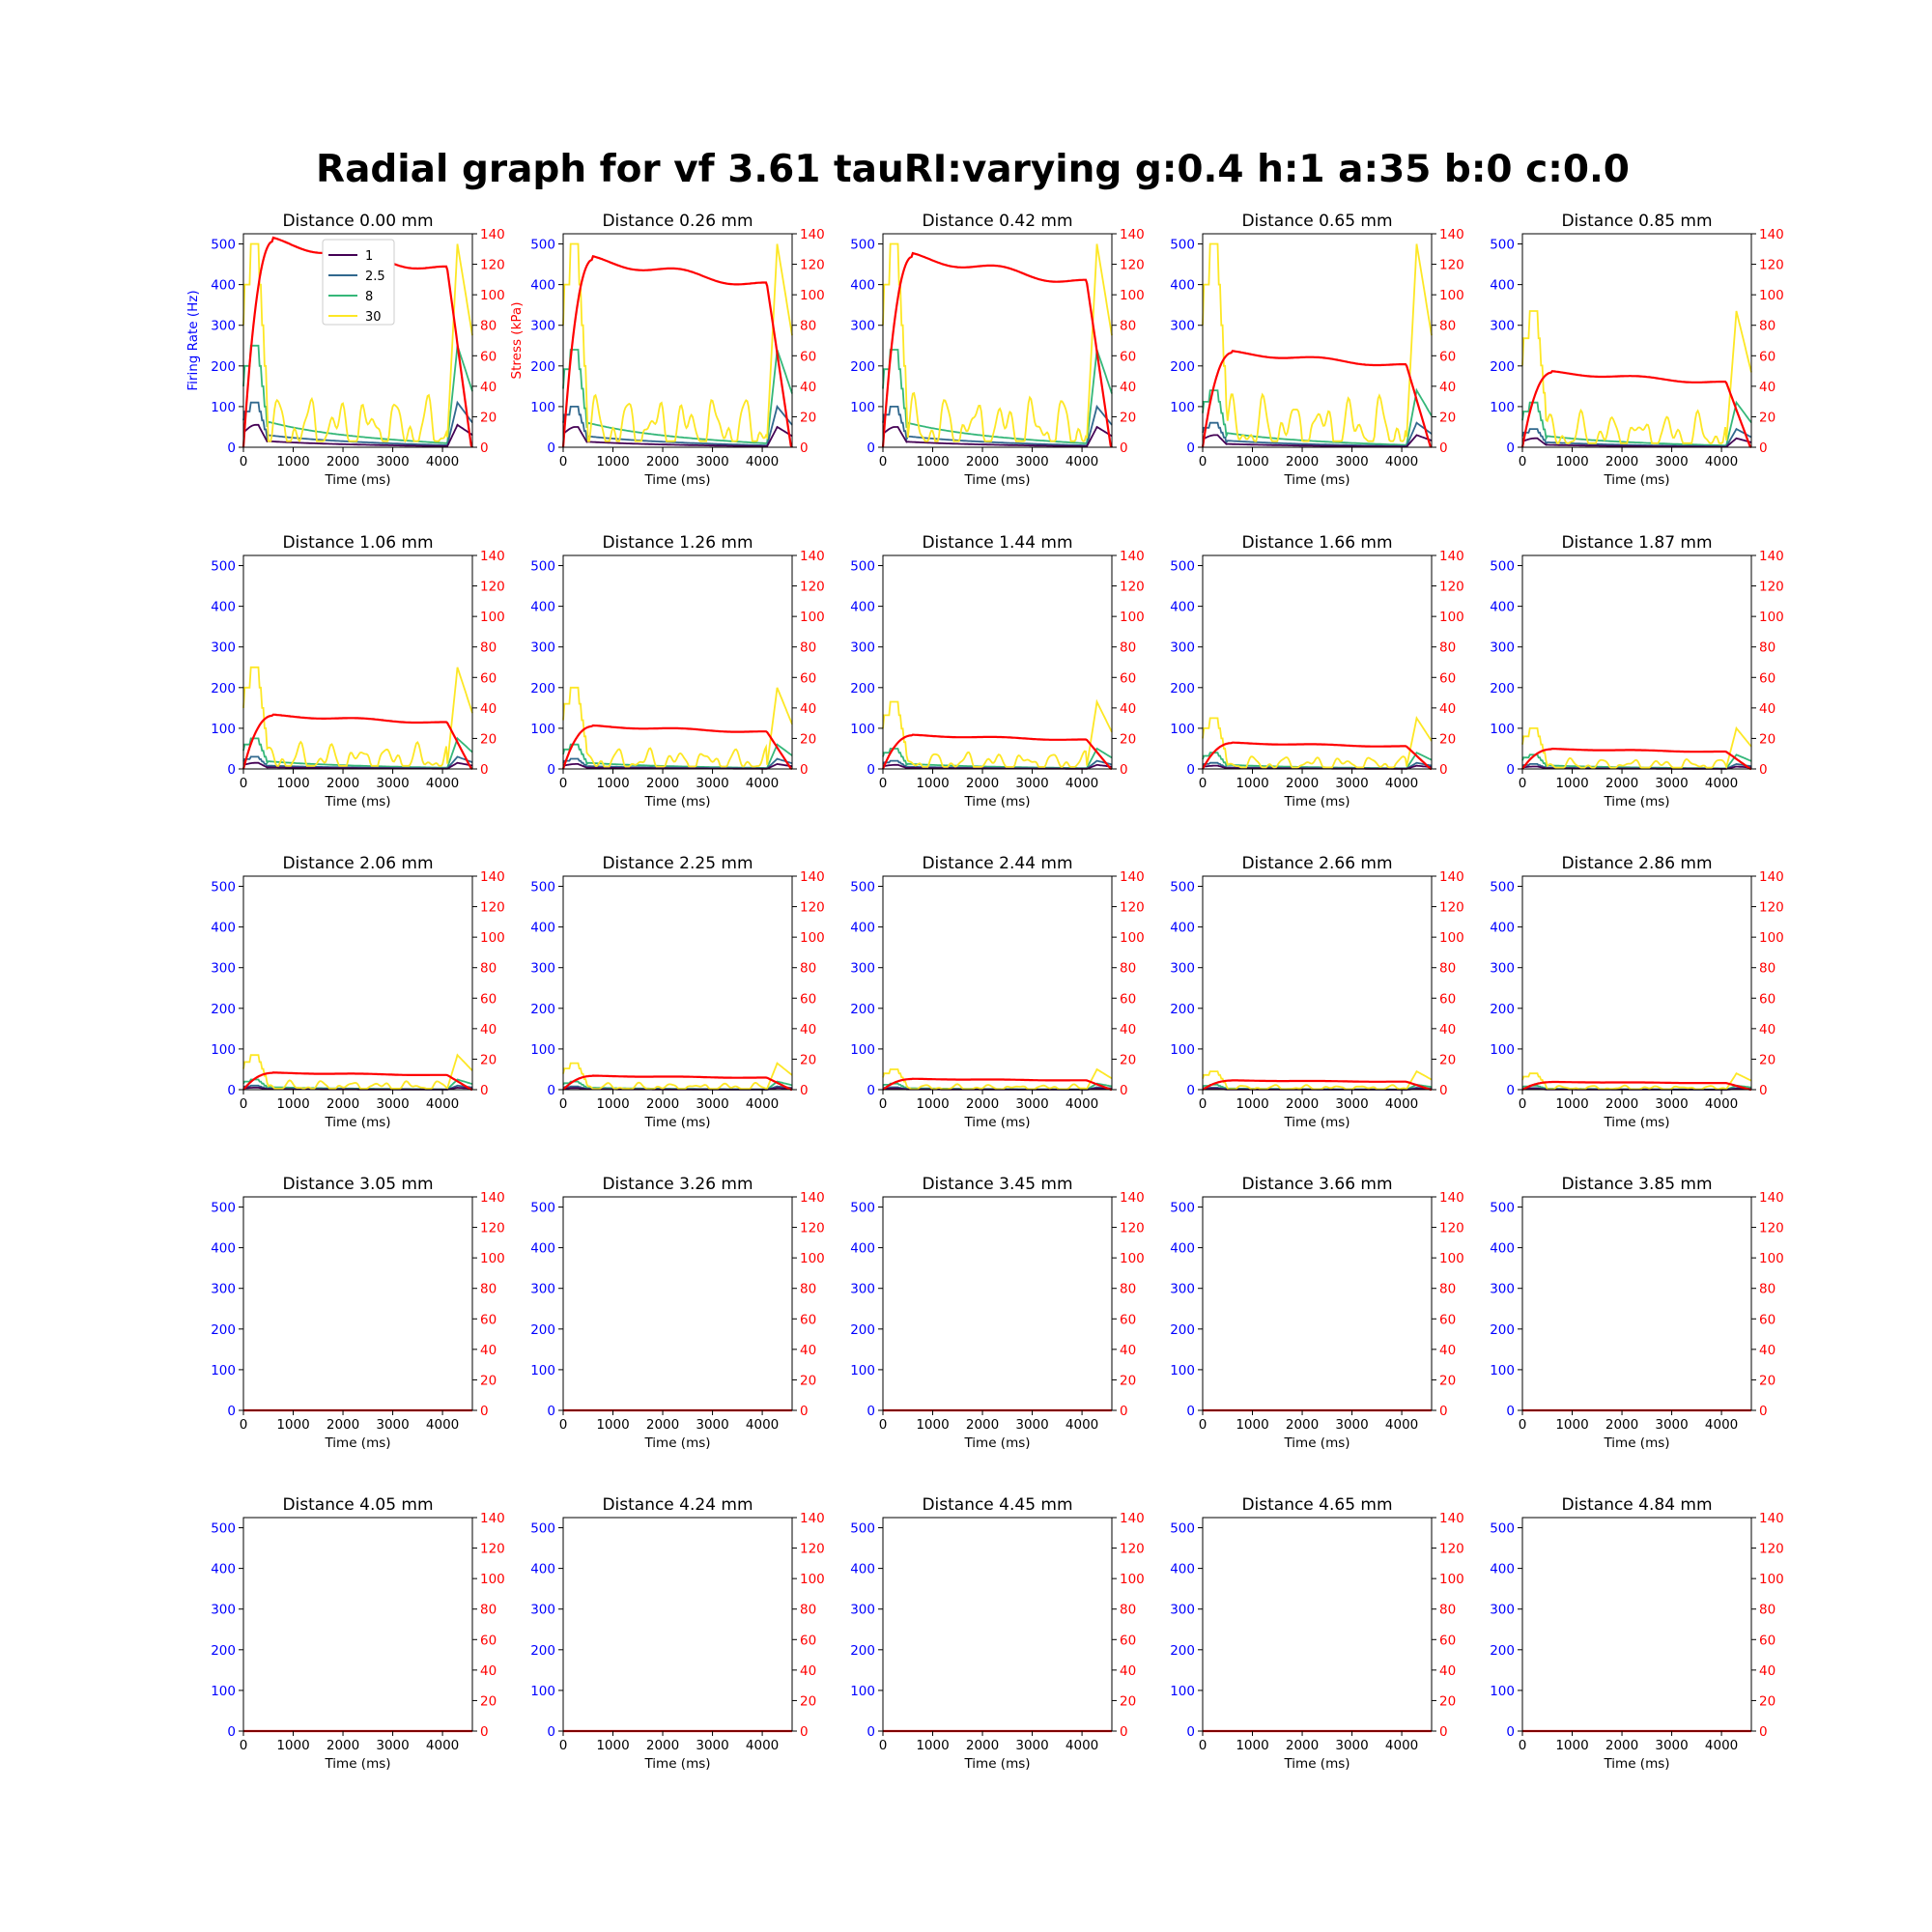 This screenshot has height=1932, width=1932. What do you see at coordinates (1636, 480) in the screenshot?
I see `x-axis-label: Time (ms)` at bounding box center [1636, 480].